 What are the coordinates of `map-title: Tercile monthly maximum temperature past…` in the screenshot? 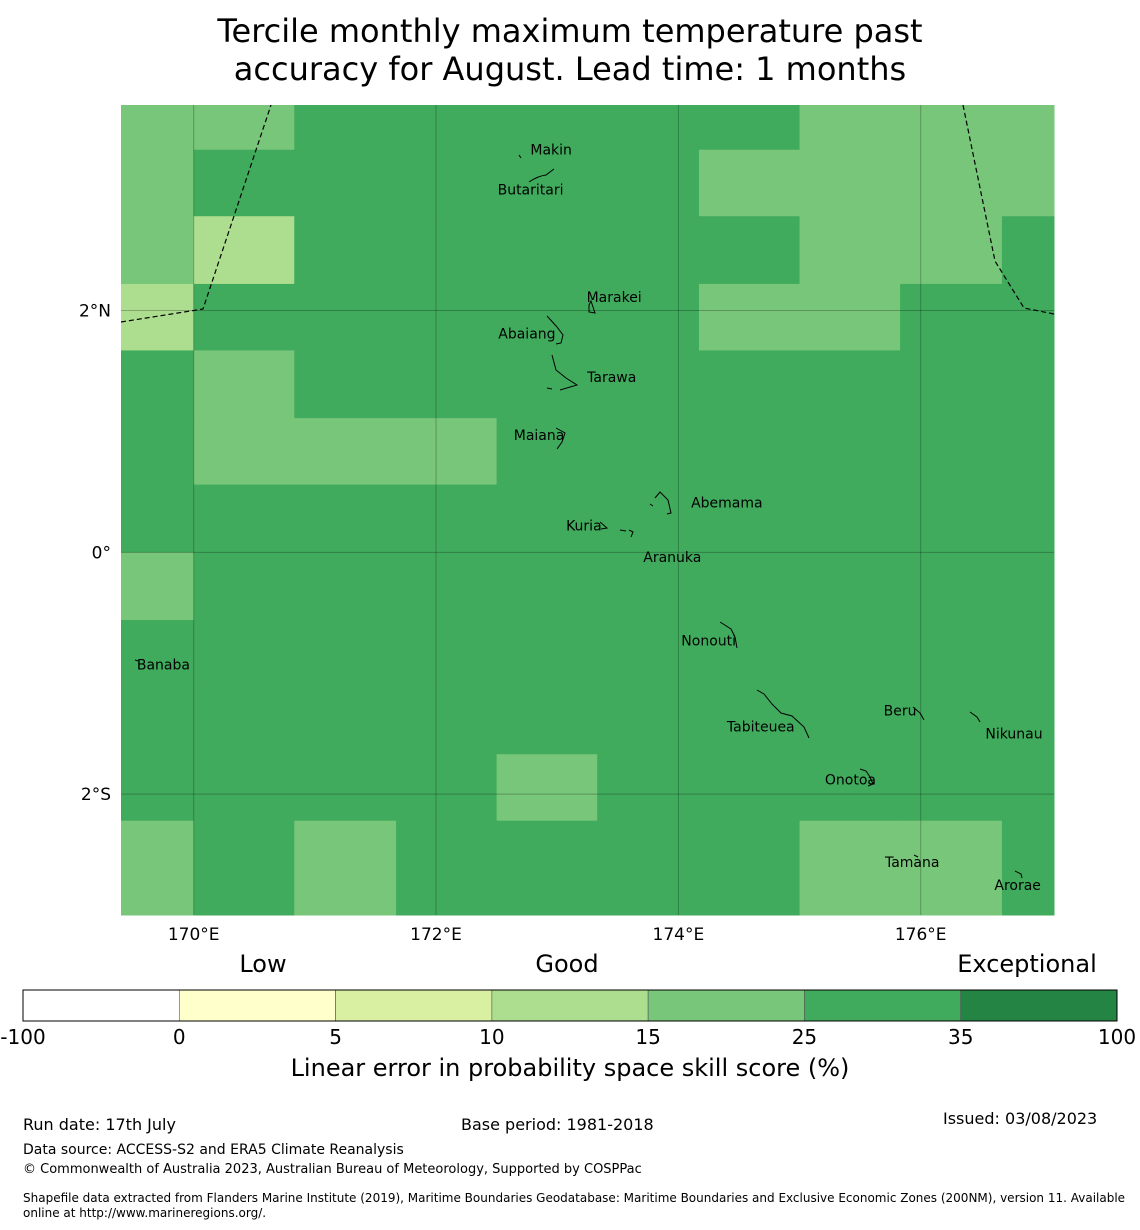 It's located at (570, 50).